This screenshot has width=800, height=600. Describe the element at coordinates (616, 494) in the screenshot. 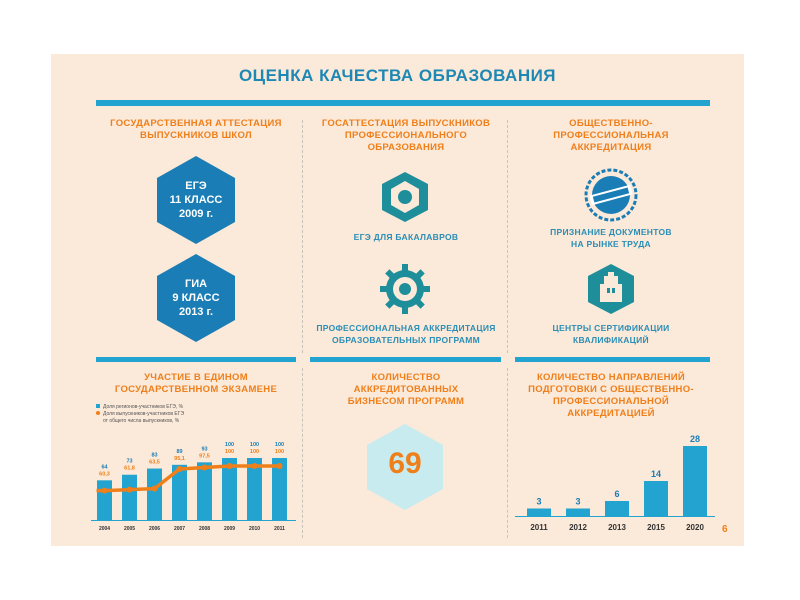

I see `directions-value-label: 6` at that location.